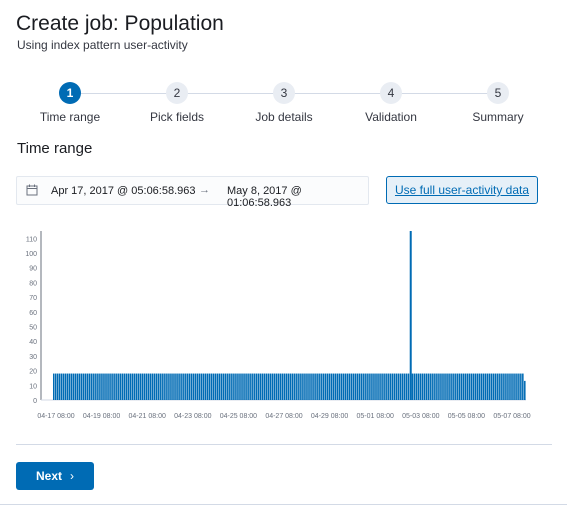 Image resolution: width=567 pixels, height=507 pixels. Describe the element at coordinates (33, 269) in the screenshot. I see `y-tick-label: 90` at that location.